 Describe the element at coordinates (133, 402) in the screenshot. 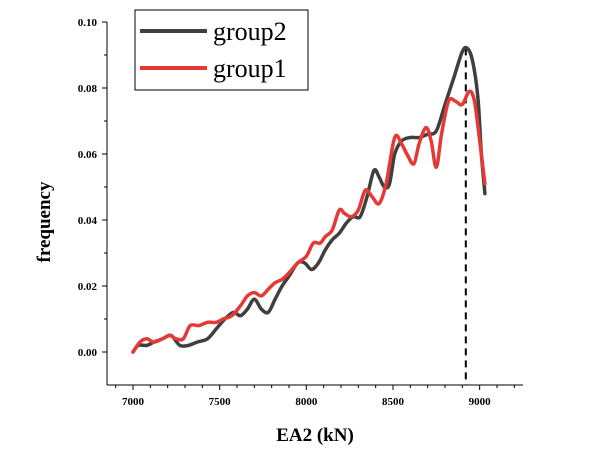

I see `x-tick-label: 7000` at that location.